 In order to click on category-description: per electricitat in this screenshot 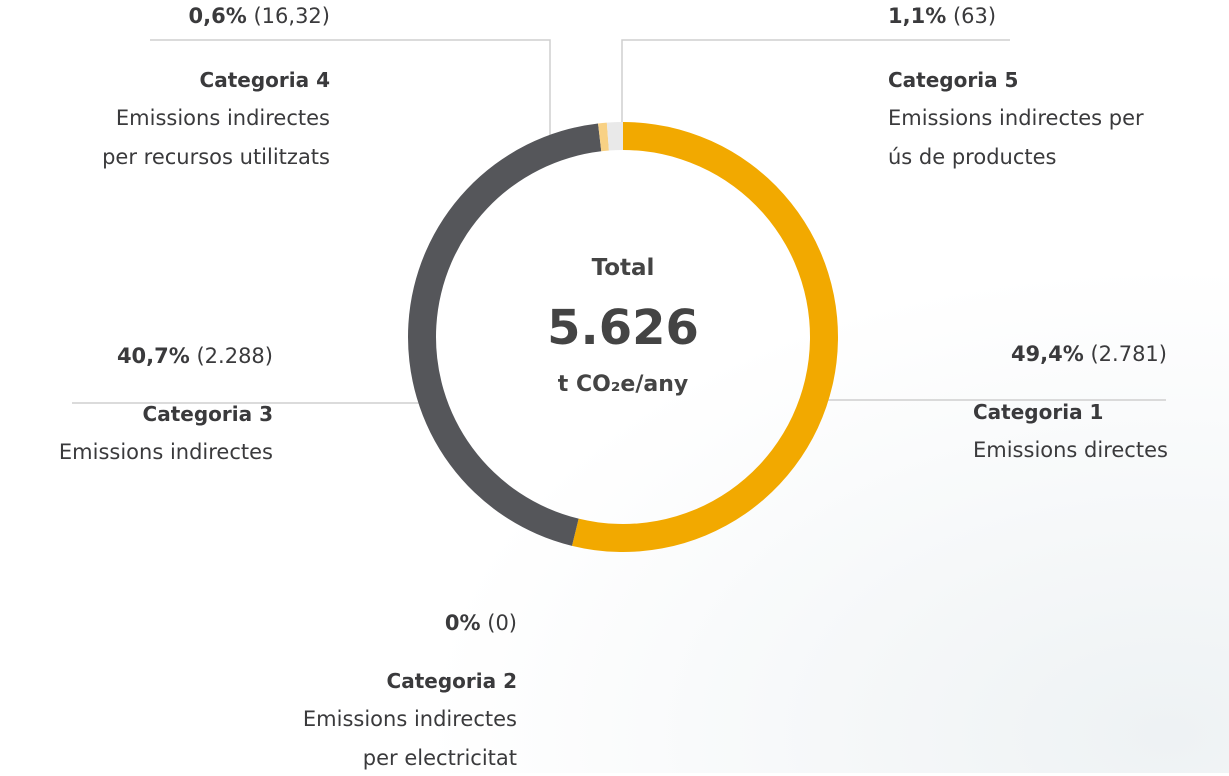, I will do `click(439, 758)`.